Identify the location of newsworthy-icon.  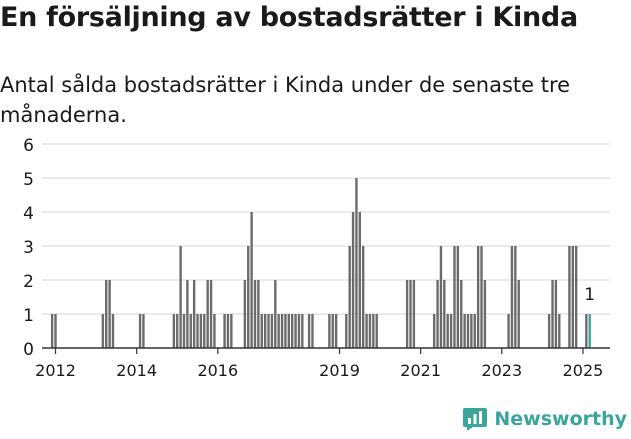
(475, 419).